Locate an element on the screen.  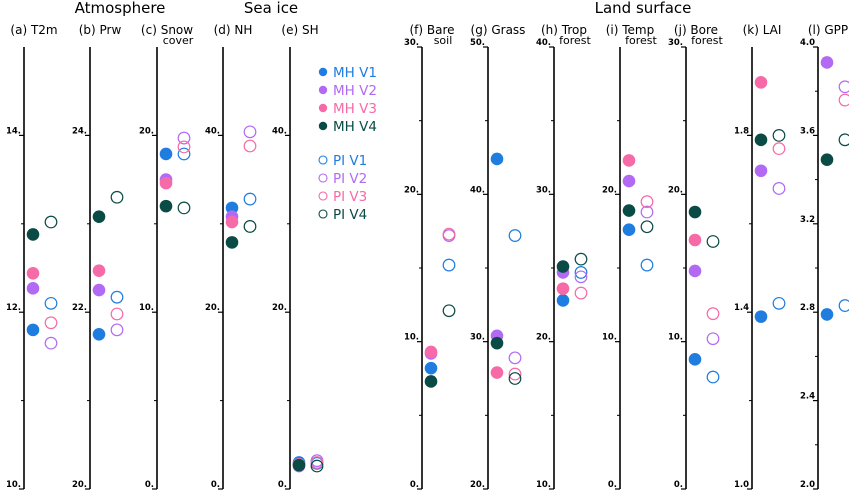
marker-pi-v4-f is located at coordinates (449, 311).